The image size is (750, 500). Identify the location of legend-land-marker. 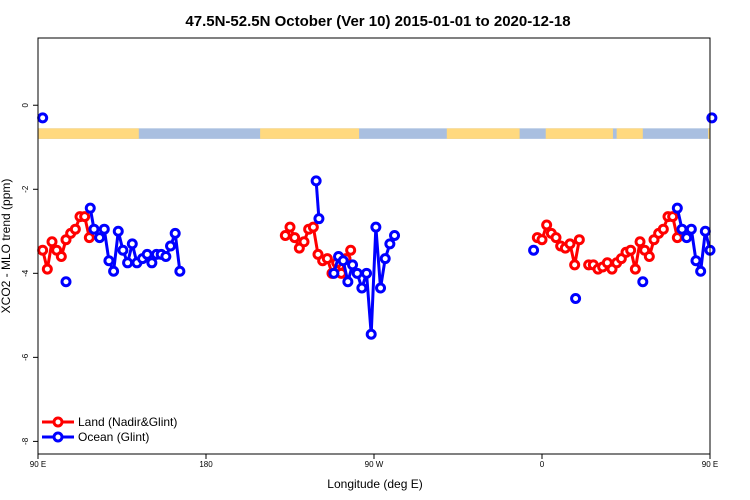
(58, 422).